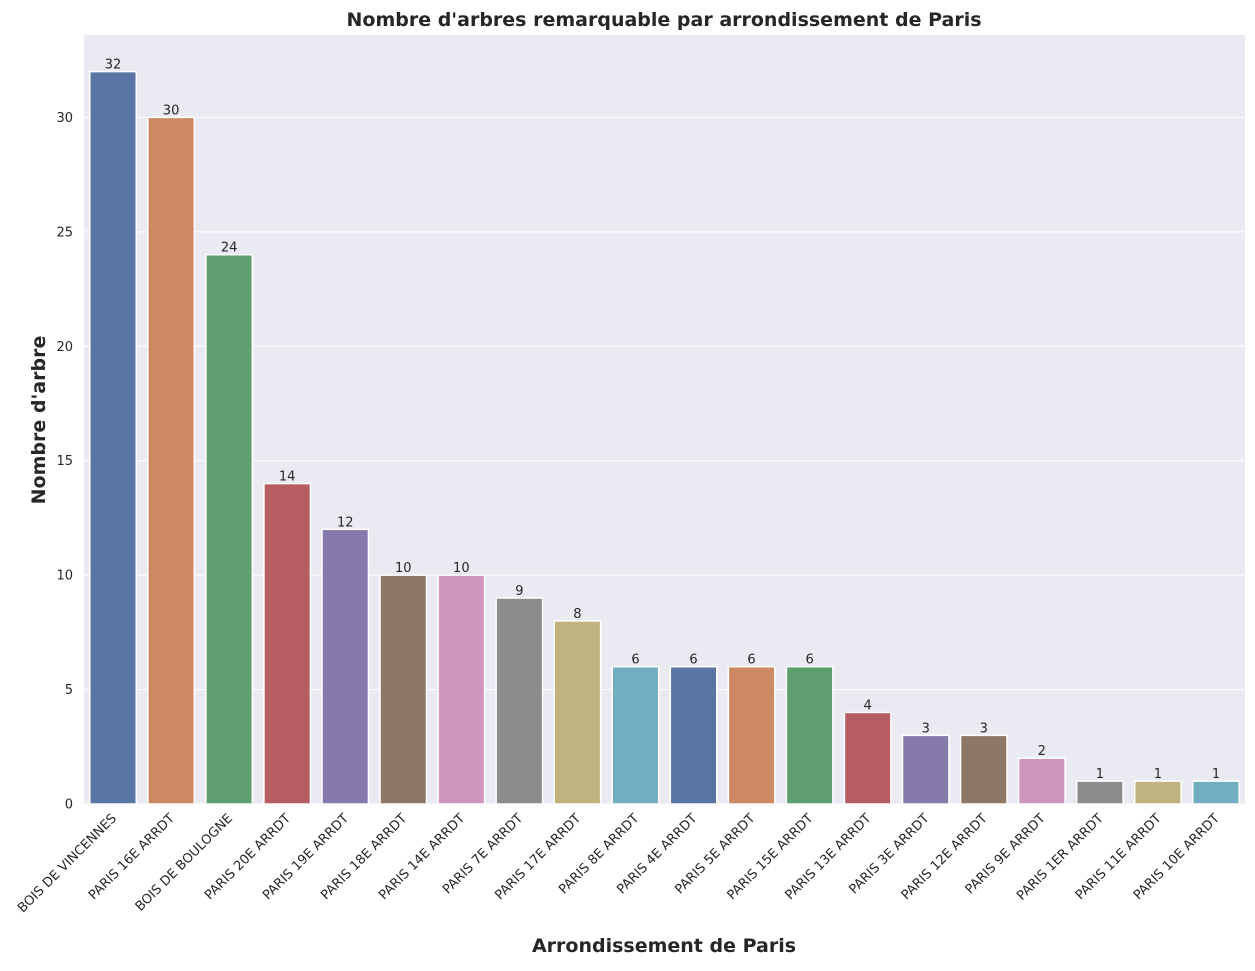 This screenshot has width=1255, height=971. Describe the element at coordinates (67, 863) in the screenshot. I see `x-tick-label: BOIS DE VINCENNES` at that location.